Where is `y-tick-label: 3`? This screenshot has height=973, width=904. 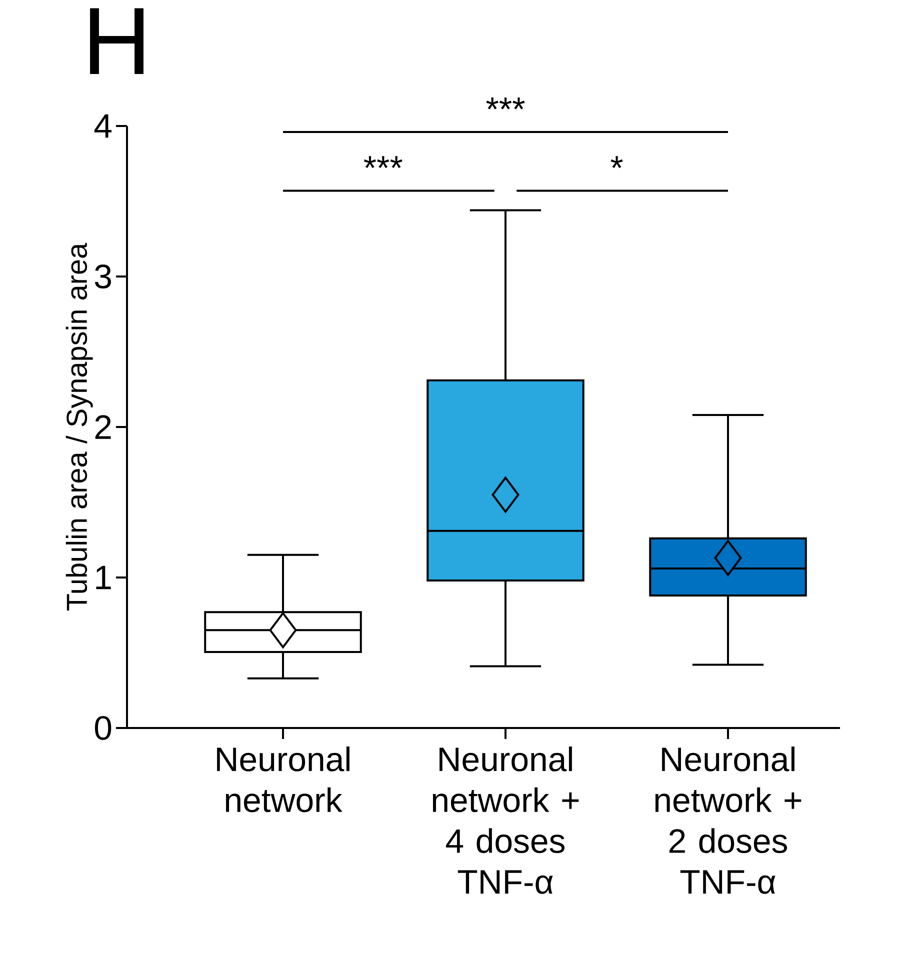 y-tick-label: 3 is located at coordinates (102, 276).